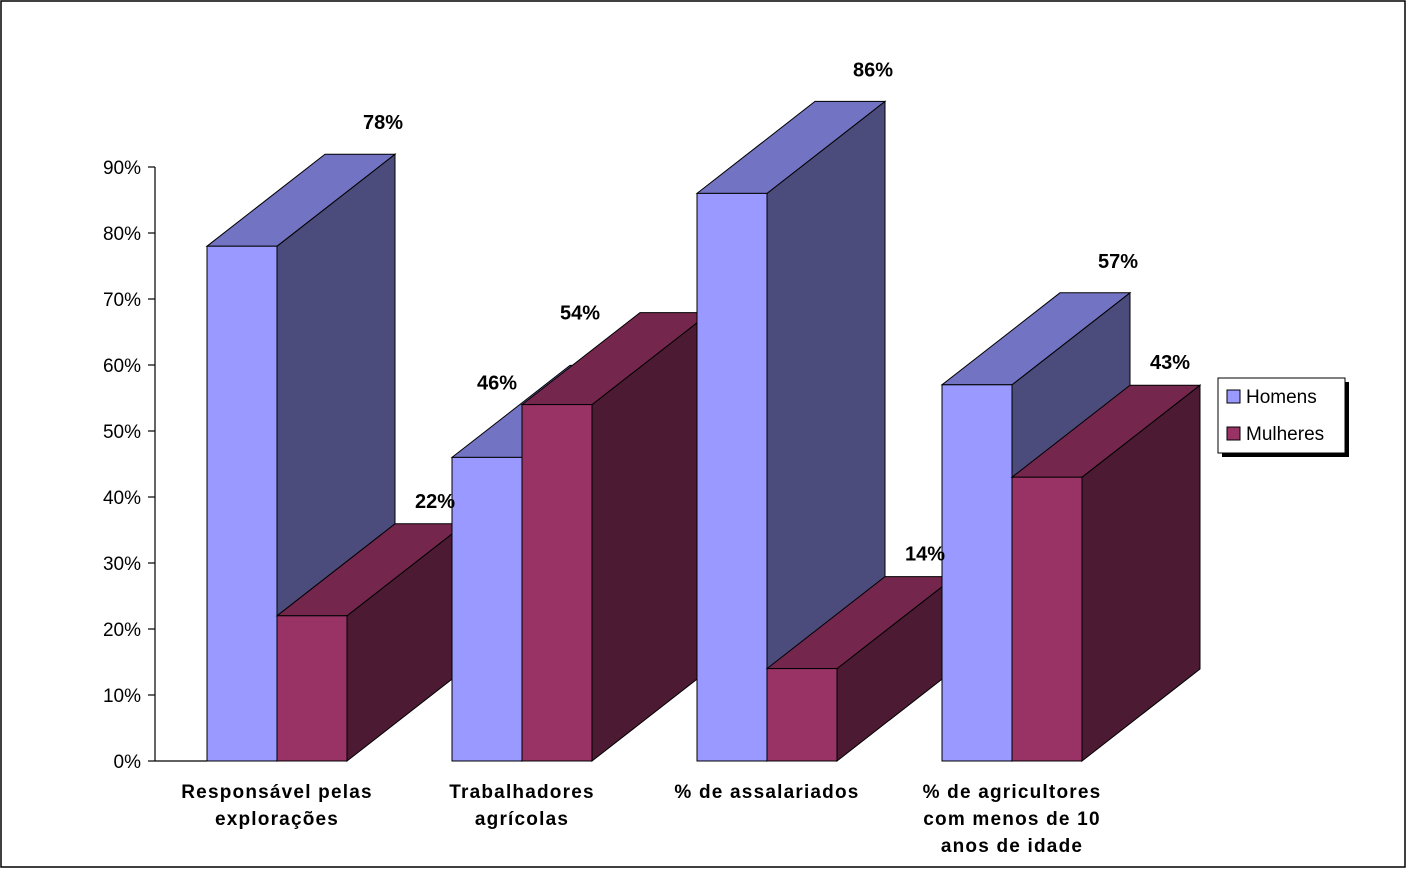  Describe the element at coordinates (1233, 396) in the screenshot. I see `legend-swatch-homens` at that location.